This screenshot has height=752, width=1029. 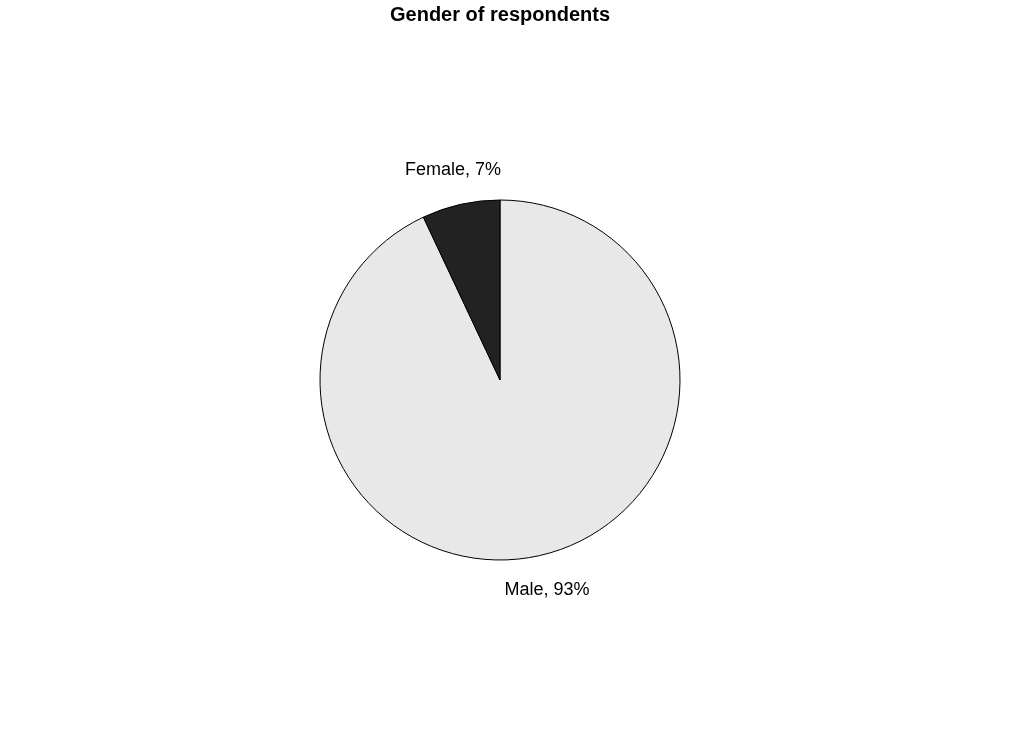 What do you see at coordinates (500, 14) in the screenshot?
I see `chart-title: Gender of respondents` at bounding box center [500, 14].